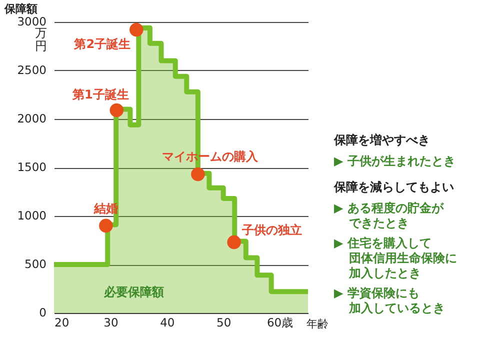  What do you see at coordinates (317, 324) in the screenshot?
I see `x-axis-title: 年齢` at bounding box center [317, 324].